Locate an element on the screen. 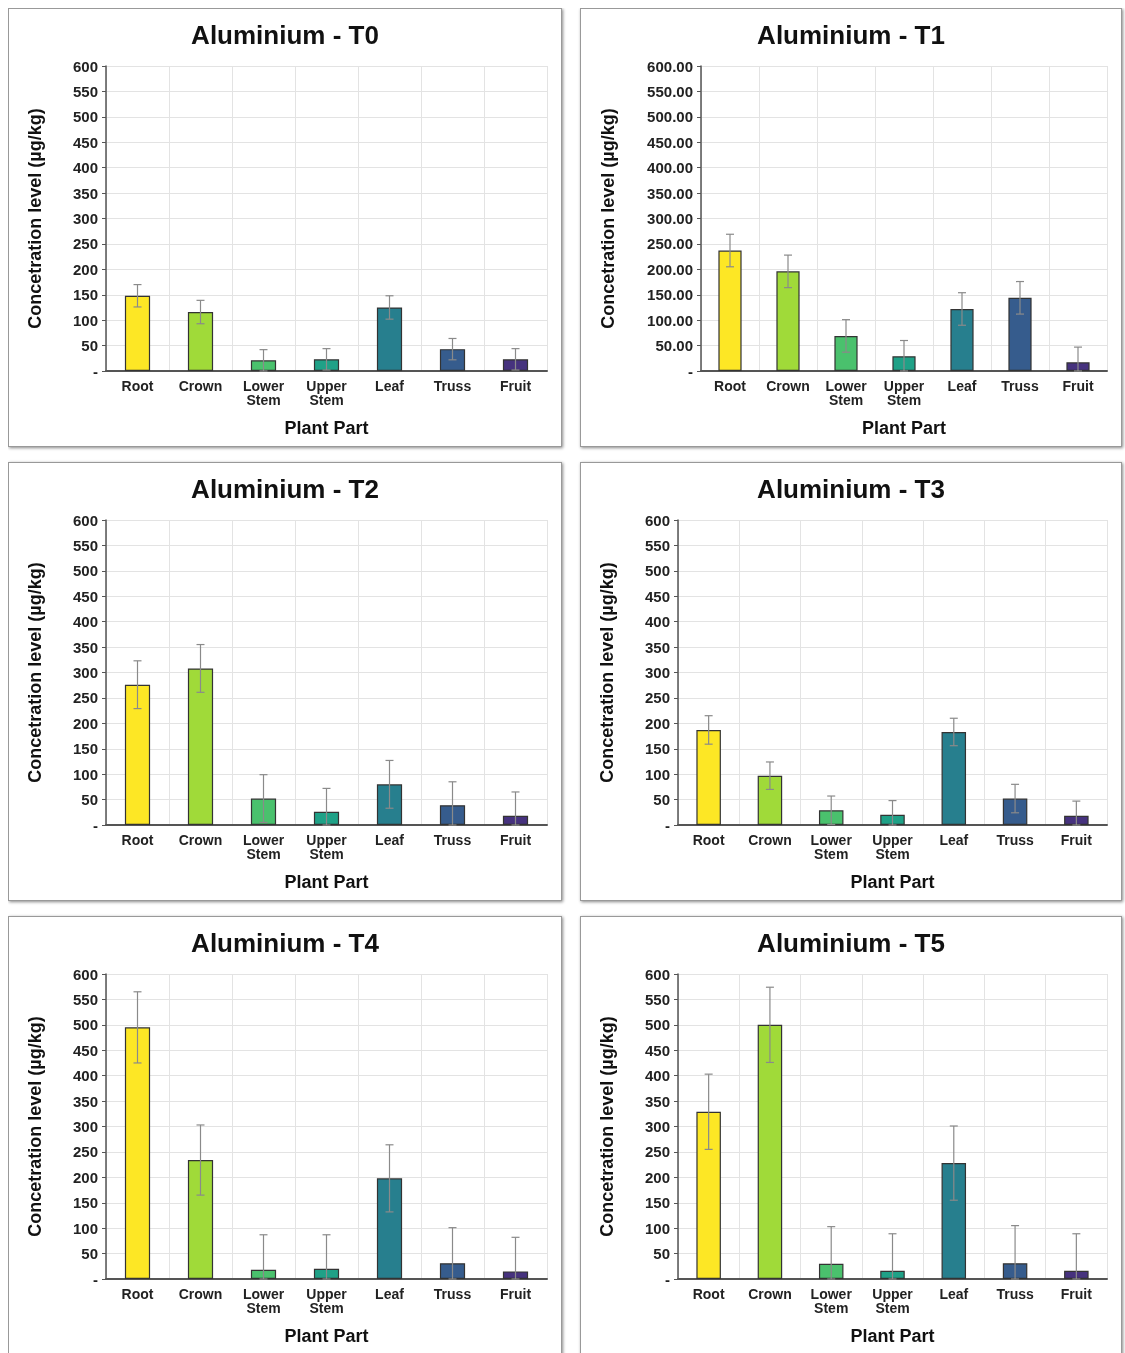  y-tick-label: 400.00 is located at coordinates (670, 168).